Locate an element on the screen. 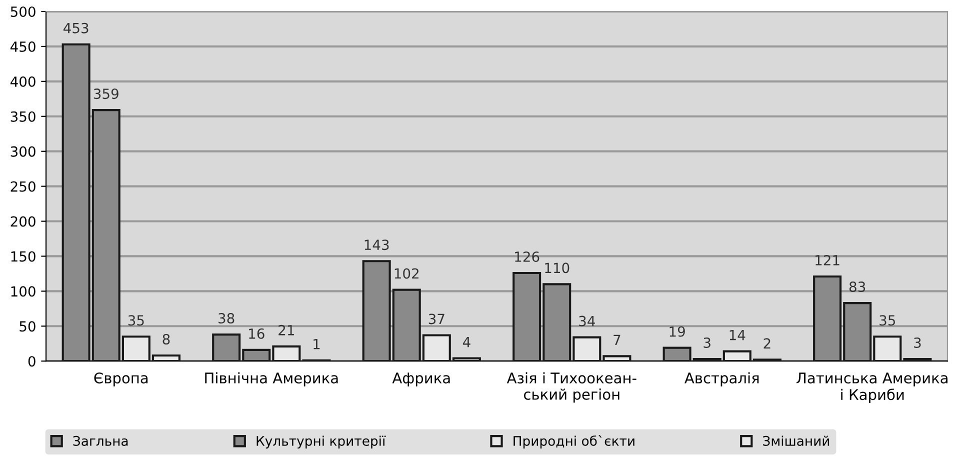 This screenshot has height=460, width=959. data-label: 16 is located at coordinates (256, 333).